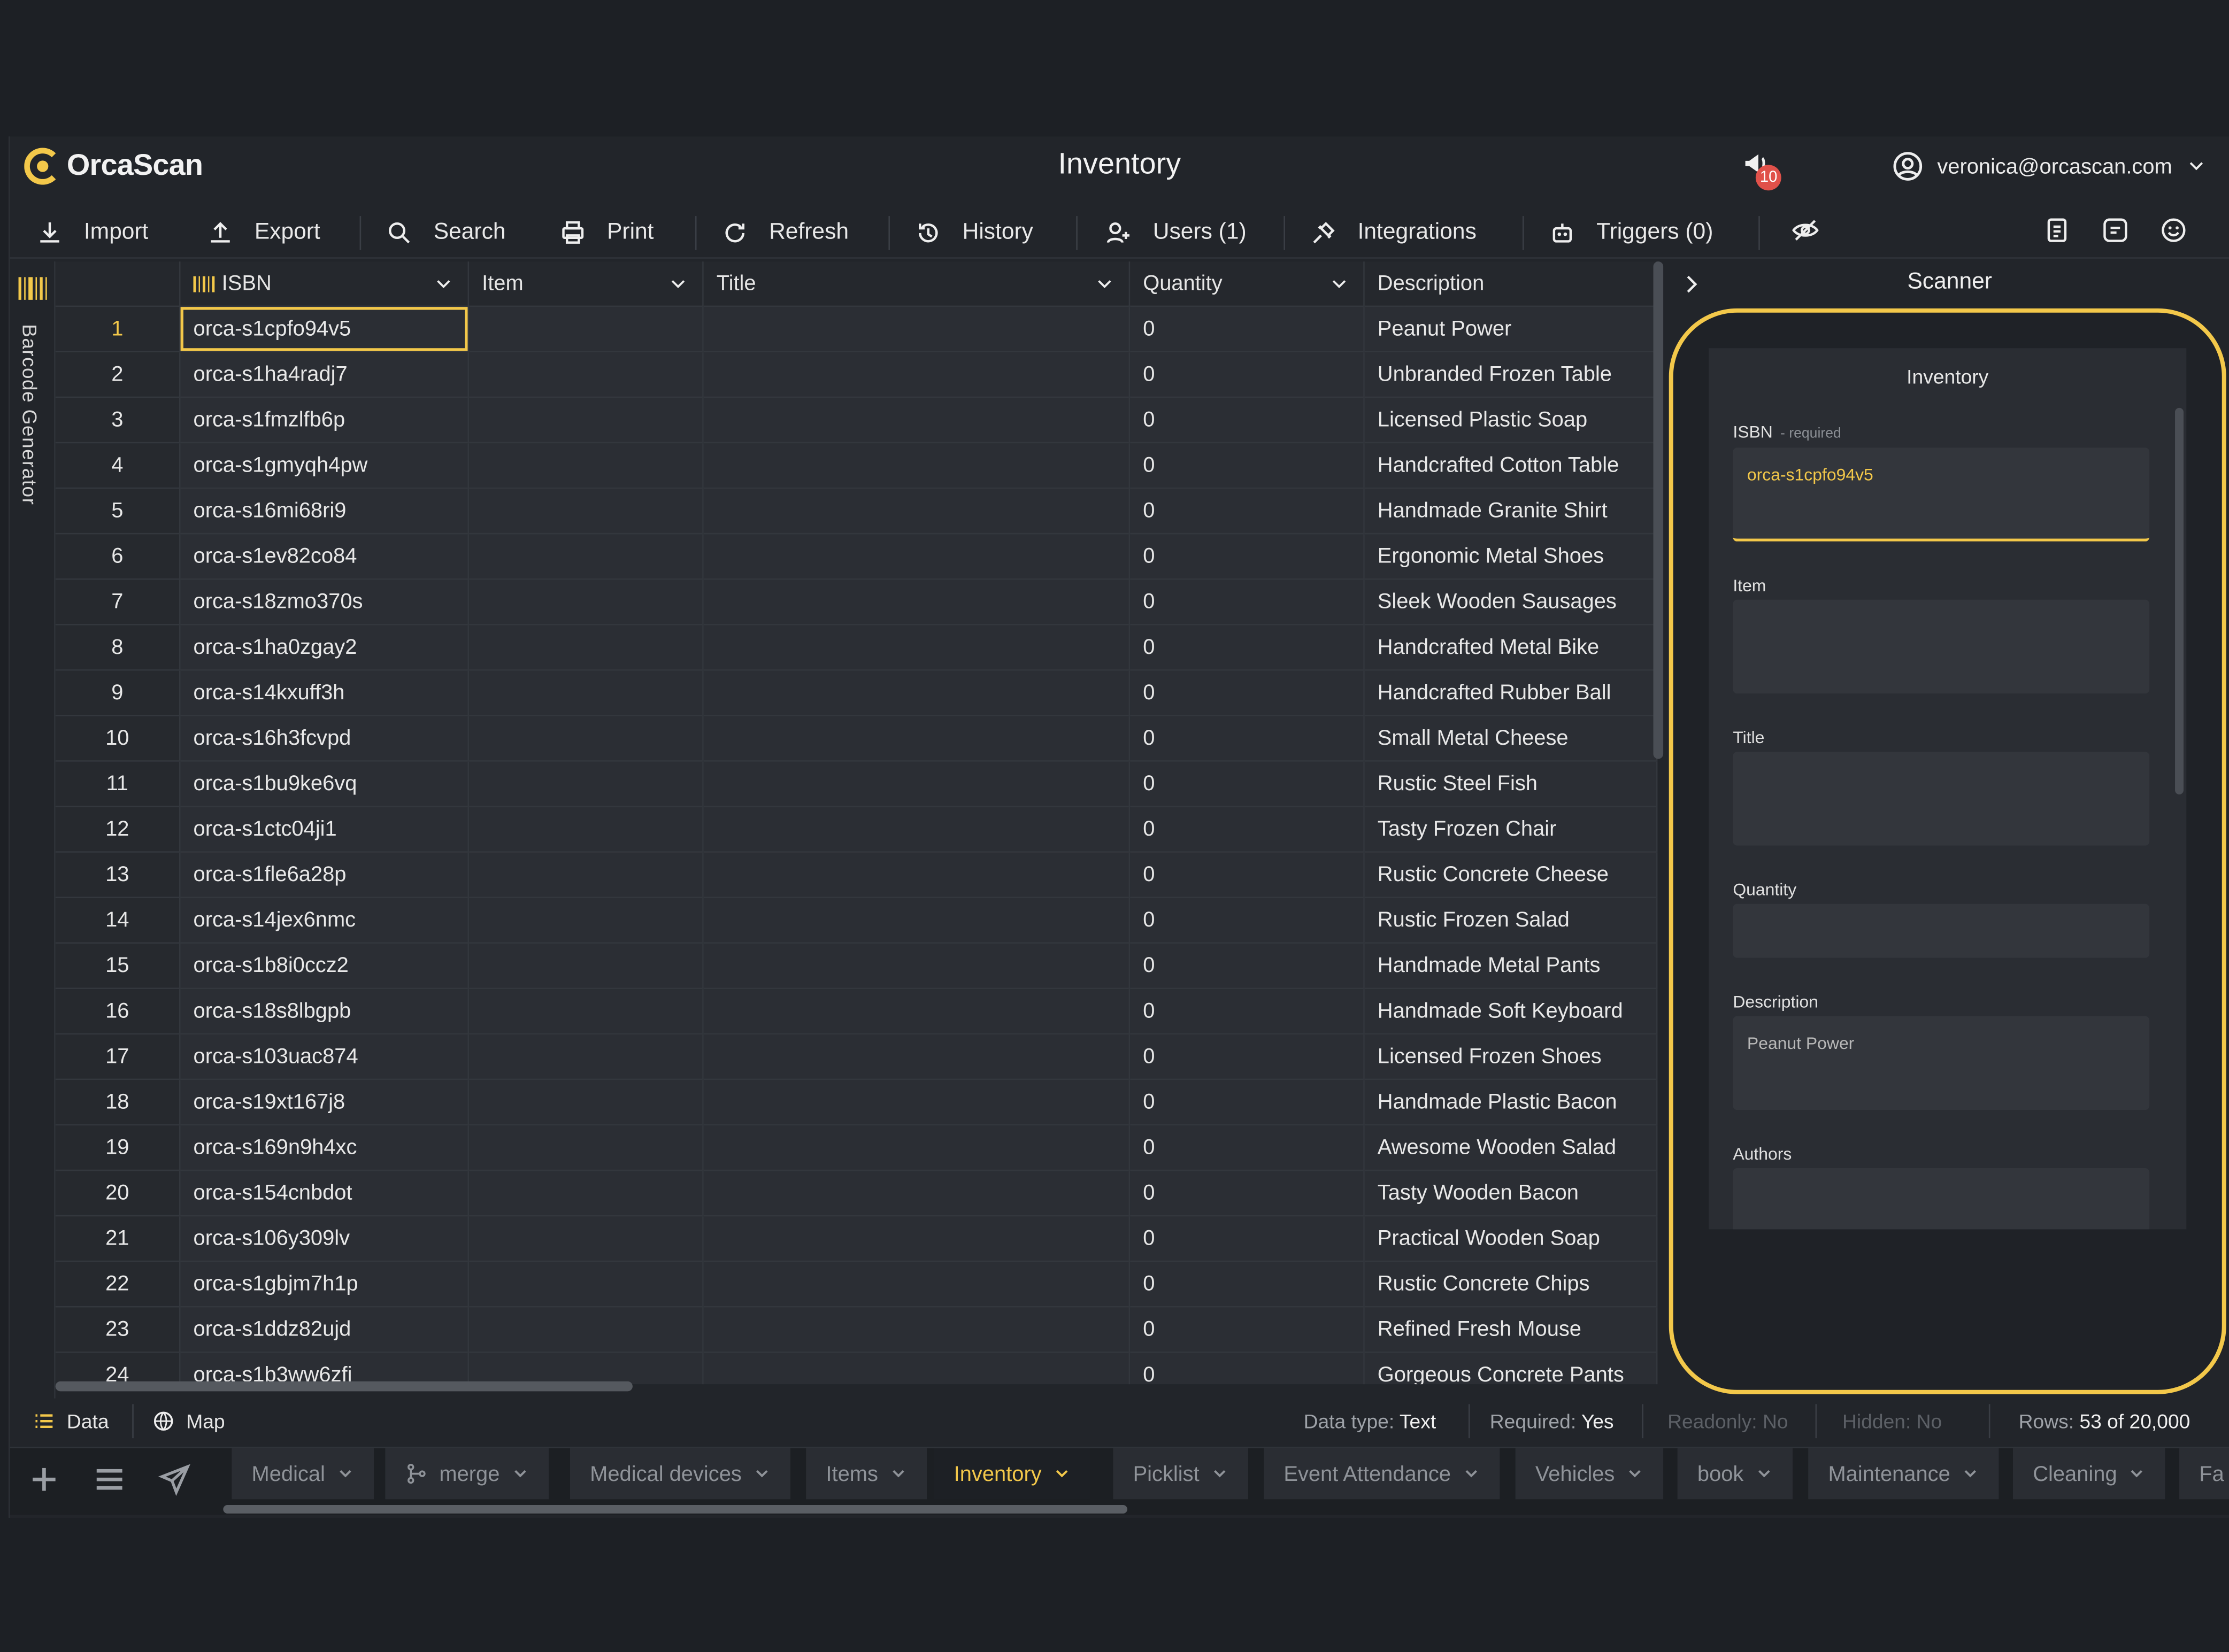 The height and width of the screenshot is (1652, 2229). Describe the element at coordinates (857, 830) in the screenshot. I see `table-row: 12 orca-s1ctc04ji1 0 Tasty Frozen Chair` at that location.